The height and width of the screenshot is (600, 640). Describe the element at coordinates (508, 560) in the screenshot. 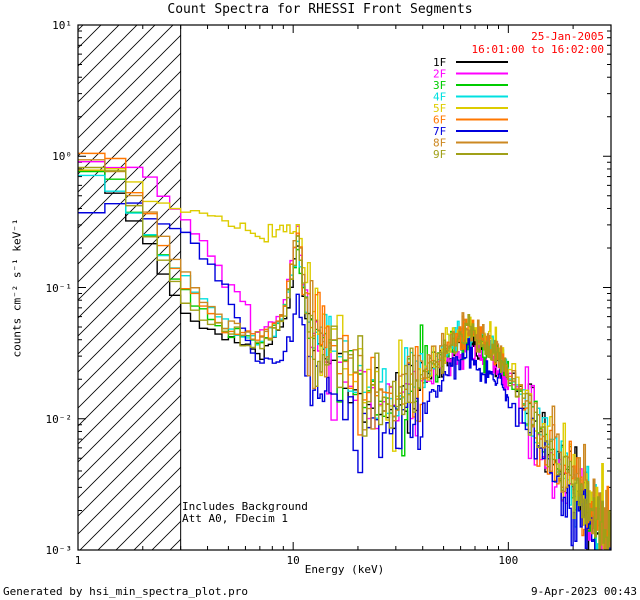

I see `x-tick-label: 100` at that location.